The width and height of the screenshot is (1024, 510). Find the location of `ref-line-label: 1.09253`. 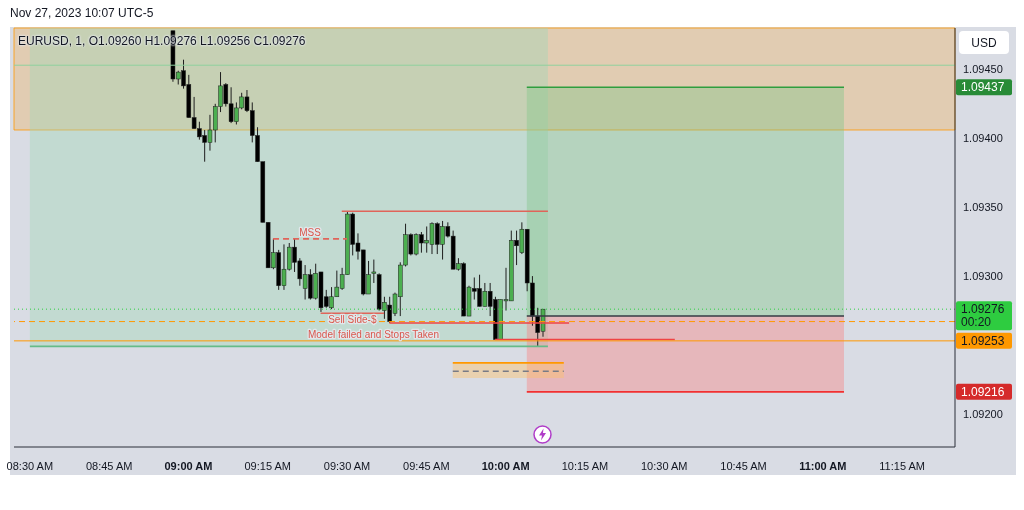

ref-line-label: 1.09253 is located at coordinates (983, 341).